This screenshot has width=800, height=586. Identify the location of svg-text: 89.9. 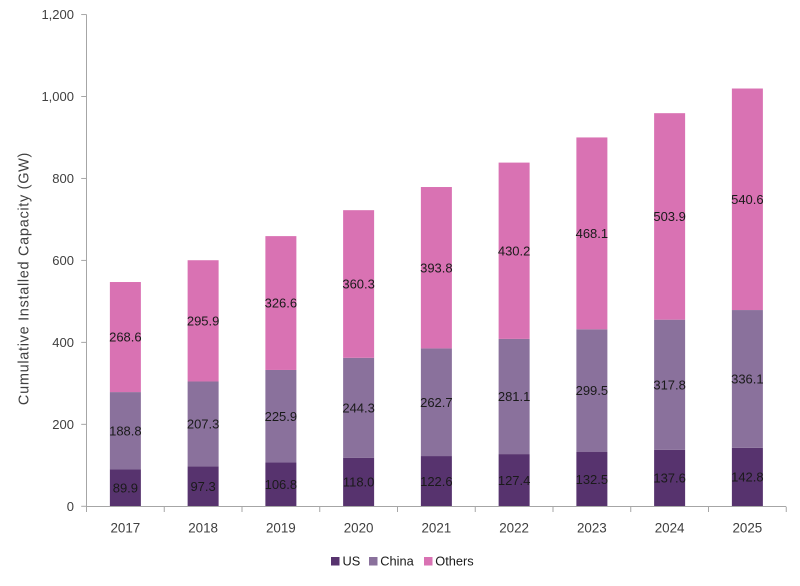
(125, 487).